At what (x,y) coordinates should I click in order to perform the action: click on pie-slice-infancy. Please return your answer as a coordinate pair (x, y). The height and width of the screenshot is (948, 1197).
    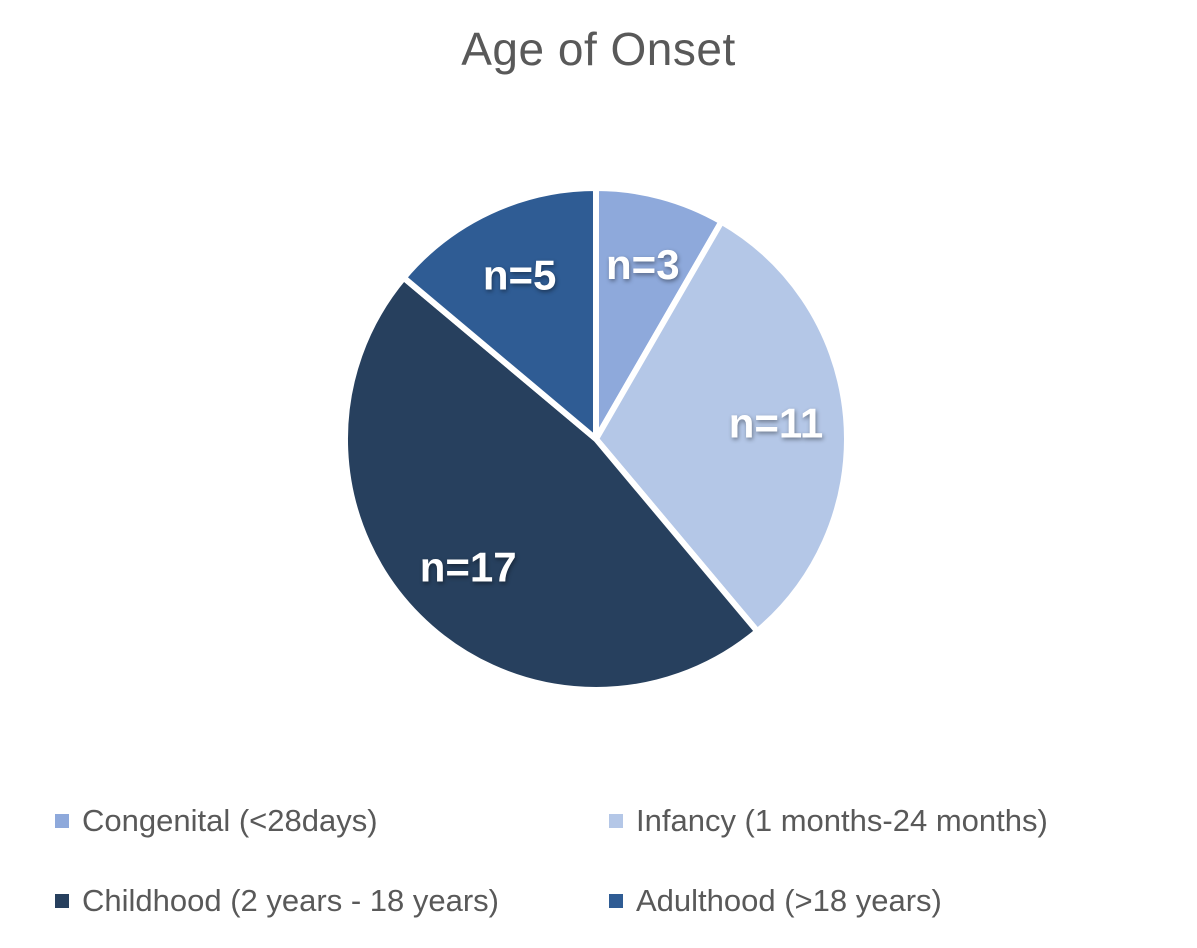
    Looking at the image, I should click on (721, 426).